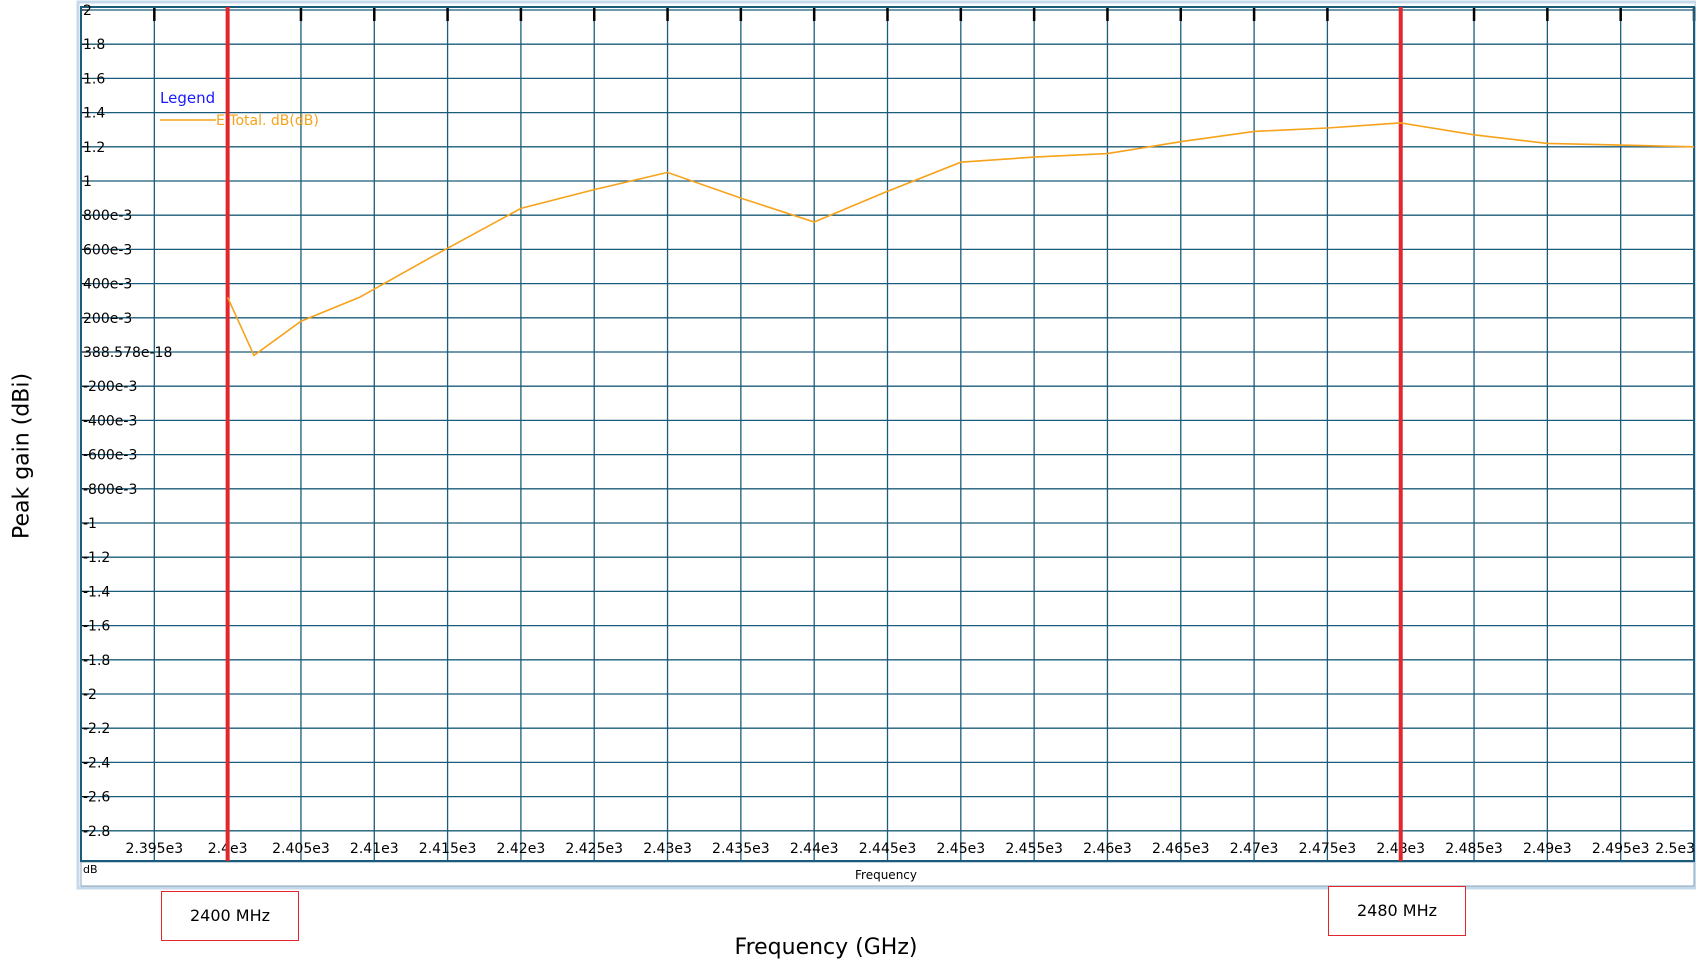 This screenshot has width=1696, height=971. I want to click on y-tick-label: 800e-3, so click(107, 216).